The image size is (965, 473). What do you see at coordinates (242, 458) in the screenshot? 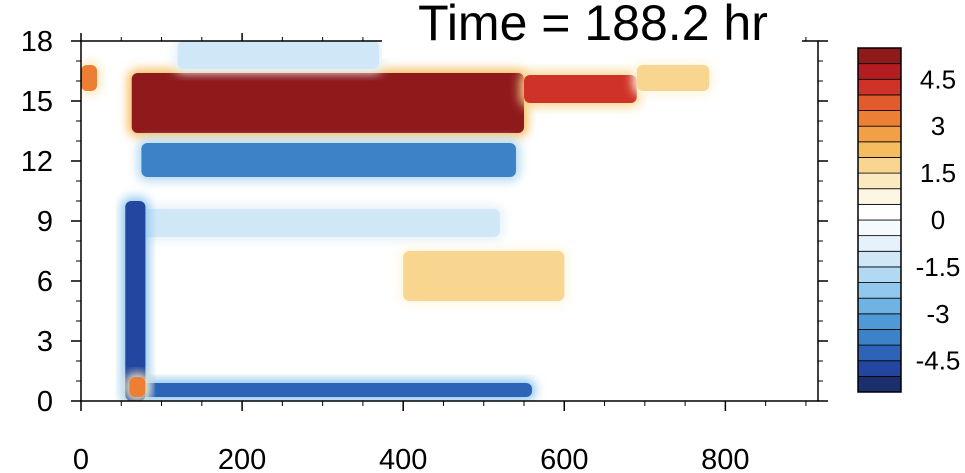
I see `x-tick-label: 200` at bounding box center [242, 458].